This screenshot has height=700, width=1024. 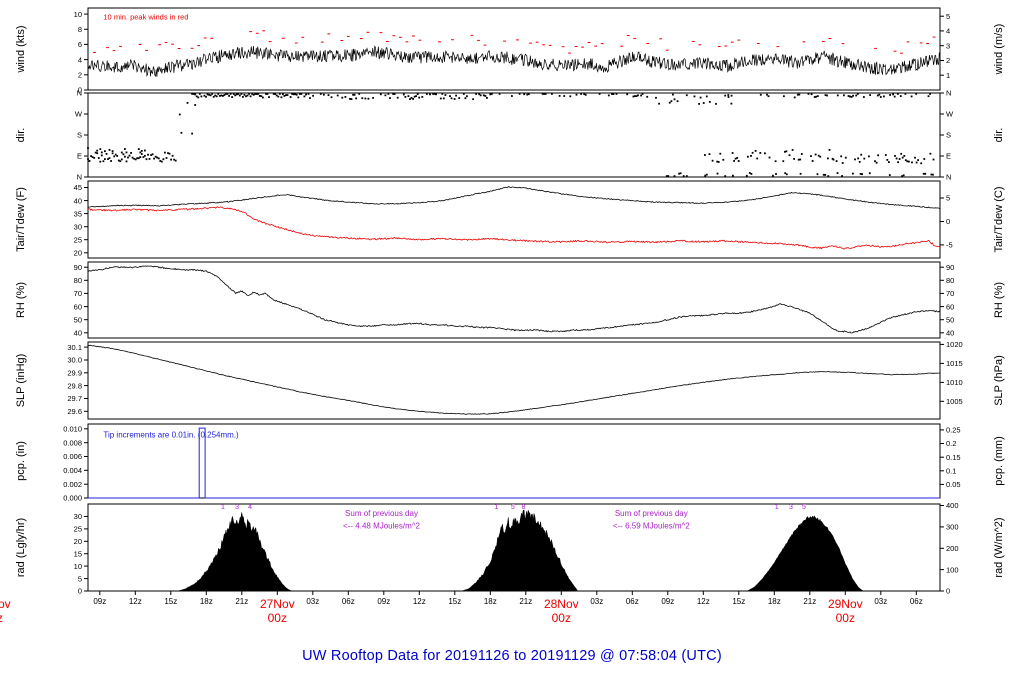 What do you see at coordinates (74, 373) in the screenshot?
I see `svg-text: 29.9` at bounding box center [74, 373].